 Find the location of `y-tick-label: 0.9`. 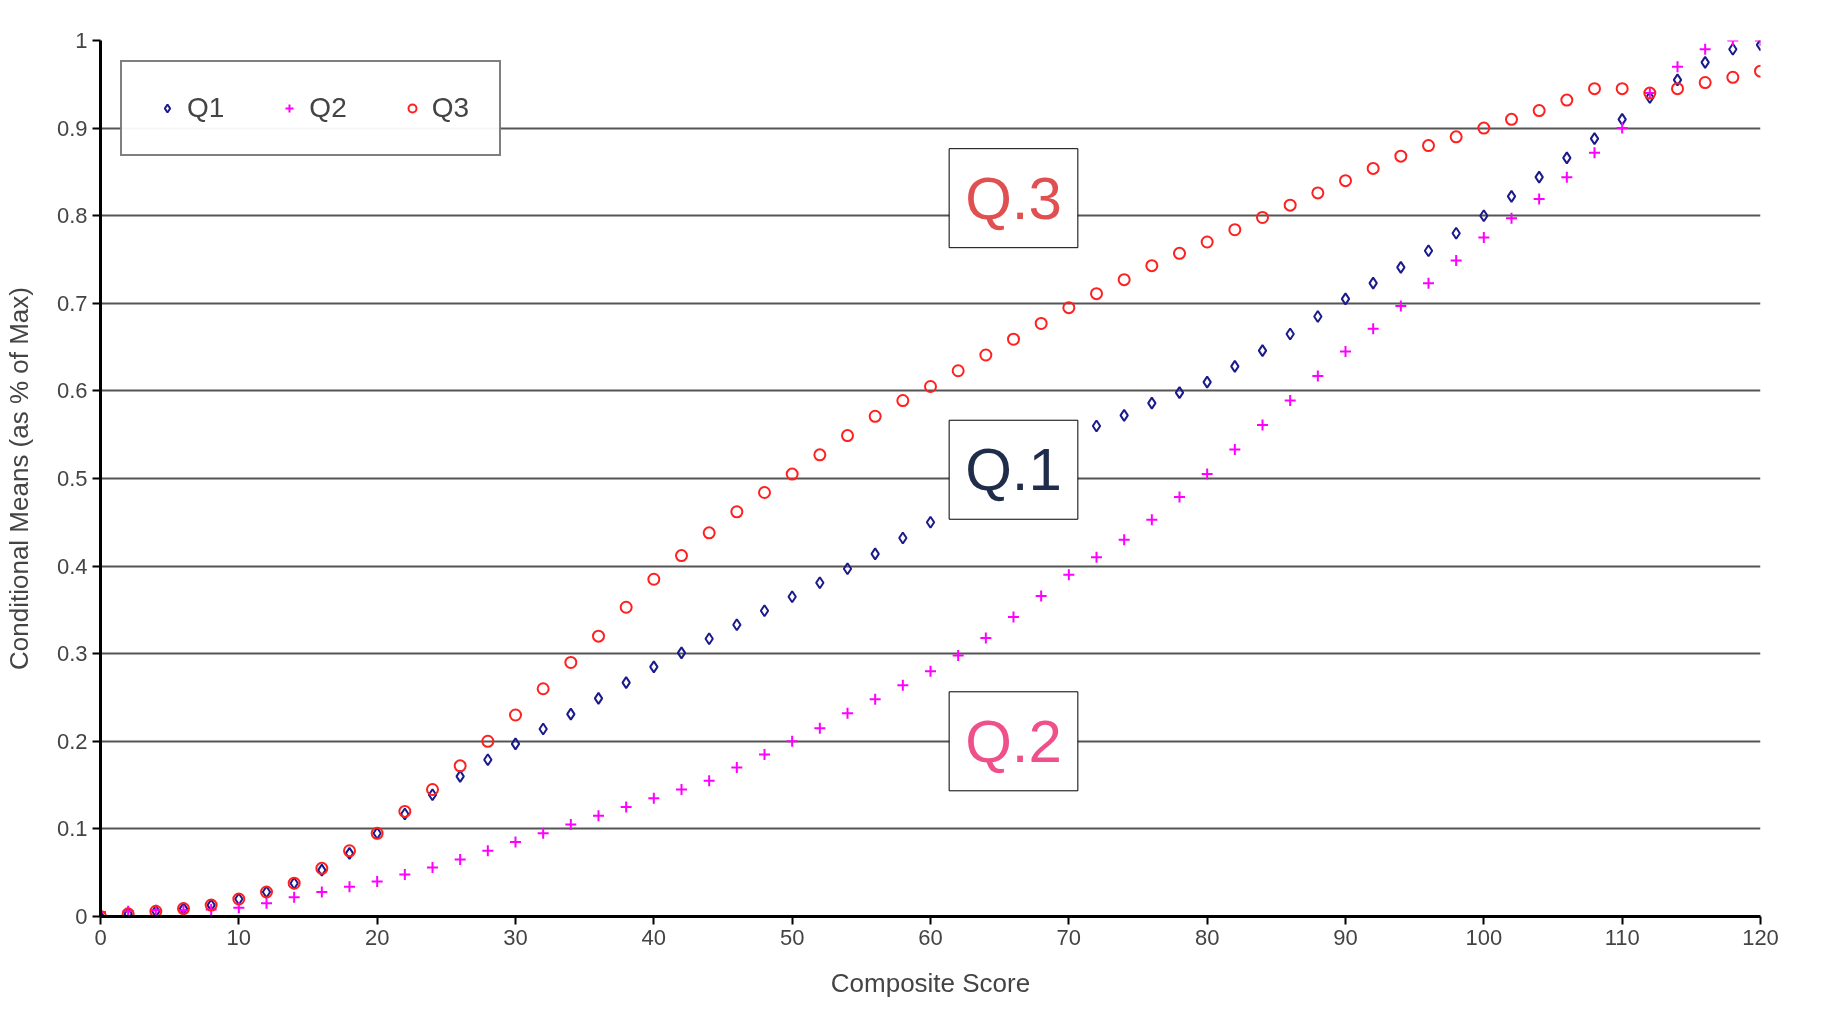

y-tick-label: 0.9 is located at coordinates (72, 128).